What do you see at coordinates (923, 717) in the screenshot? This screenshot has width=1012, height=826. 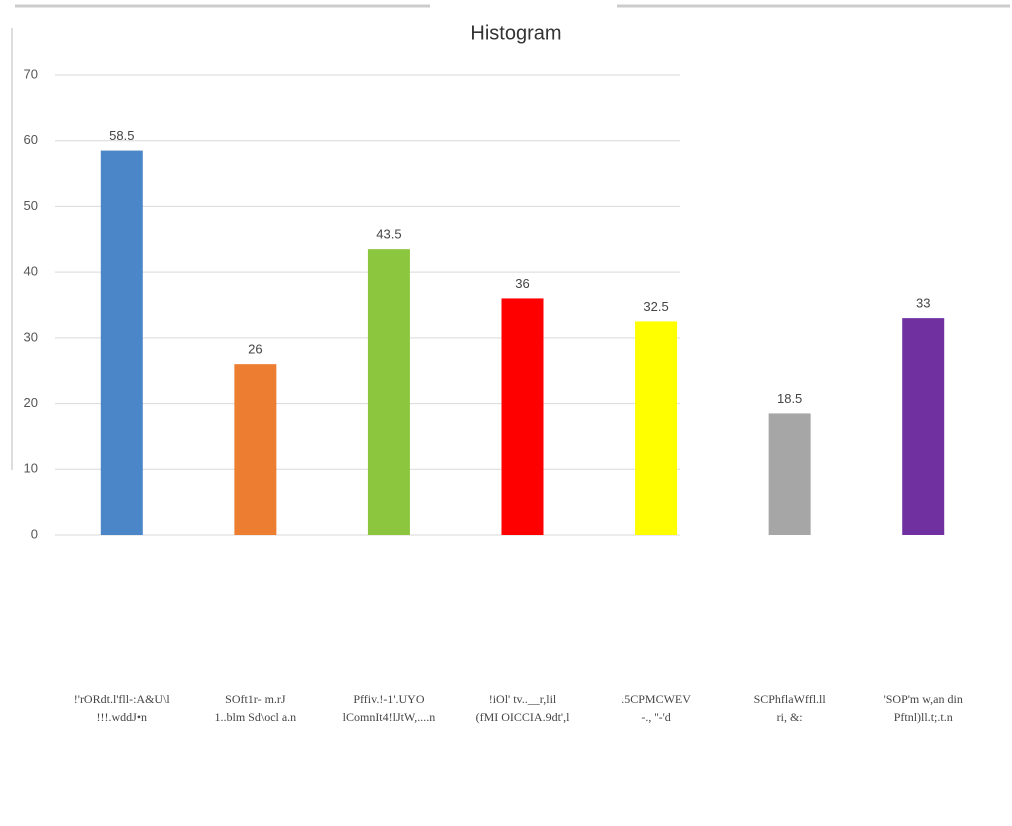 I see `x-tick-sublabel: Pftnl)ll.t;.t.n` at bounding box center [923, 717].